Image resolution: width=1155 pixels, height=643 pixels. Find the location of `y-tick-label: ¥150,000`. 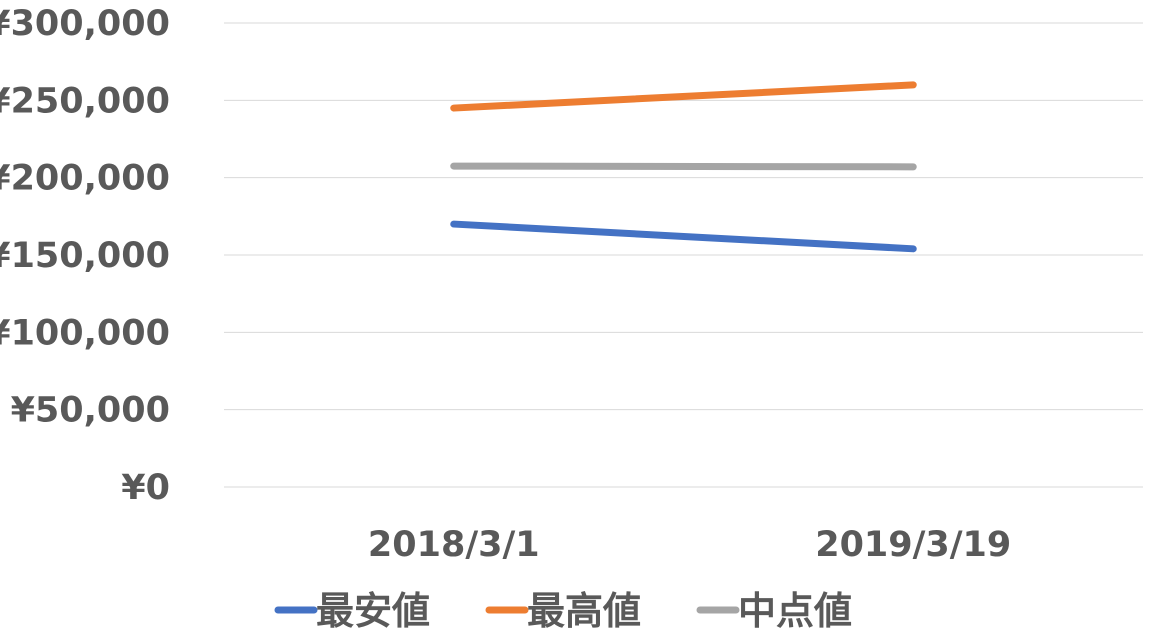

y-tick-label: ¥150,000 is located at coordinates (85, 256).